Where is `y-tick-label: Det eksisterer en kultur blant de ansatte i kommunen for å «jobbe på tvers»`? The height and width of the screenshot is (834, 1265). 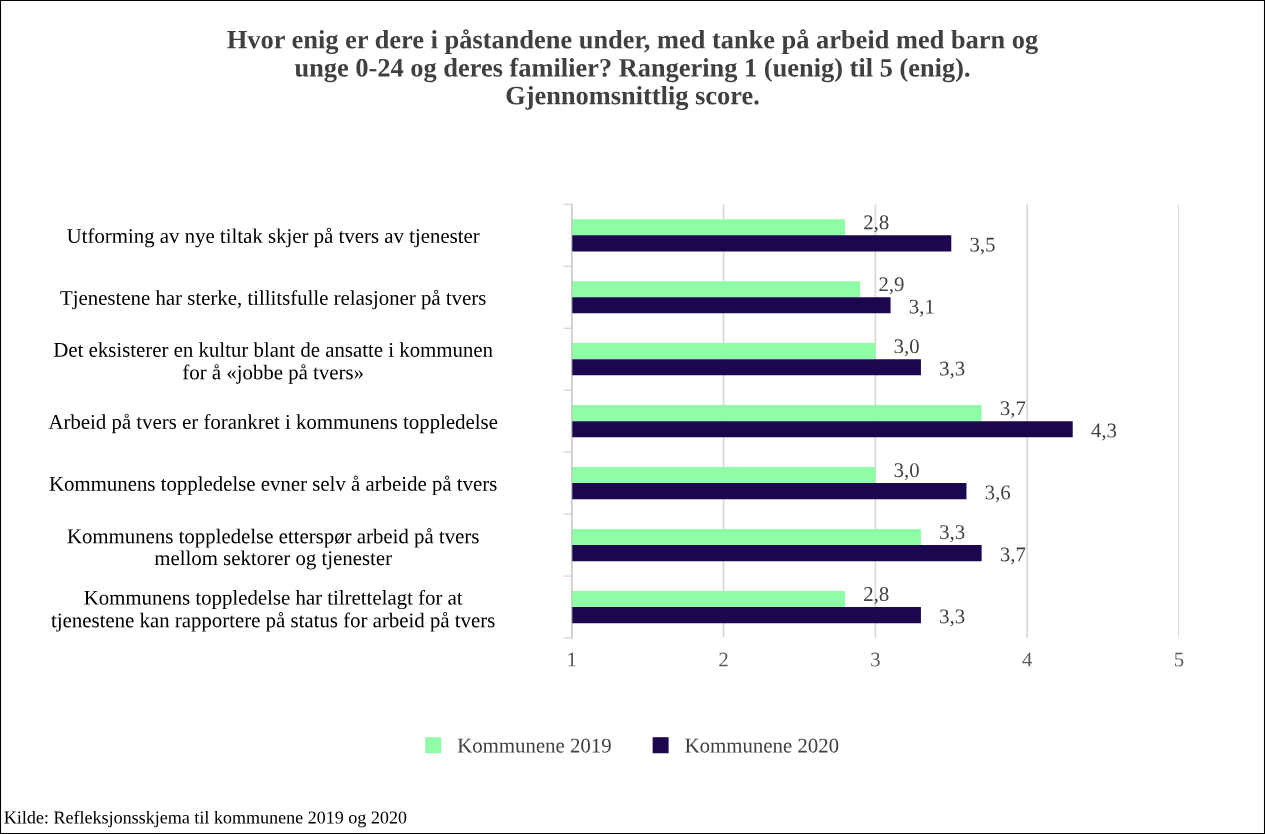
y-tick-label: Det eksisterer en kultur blant de ansatte i kommunen for å «jobbe på tvers» is located at coordinates (273, 363).